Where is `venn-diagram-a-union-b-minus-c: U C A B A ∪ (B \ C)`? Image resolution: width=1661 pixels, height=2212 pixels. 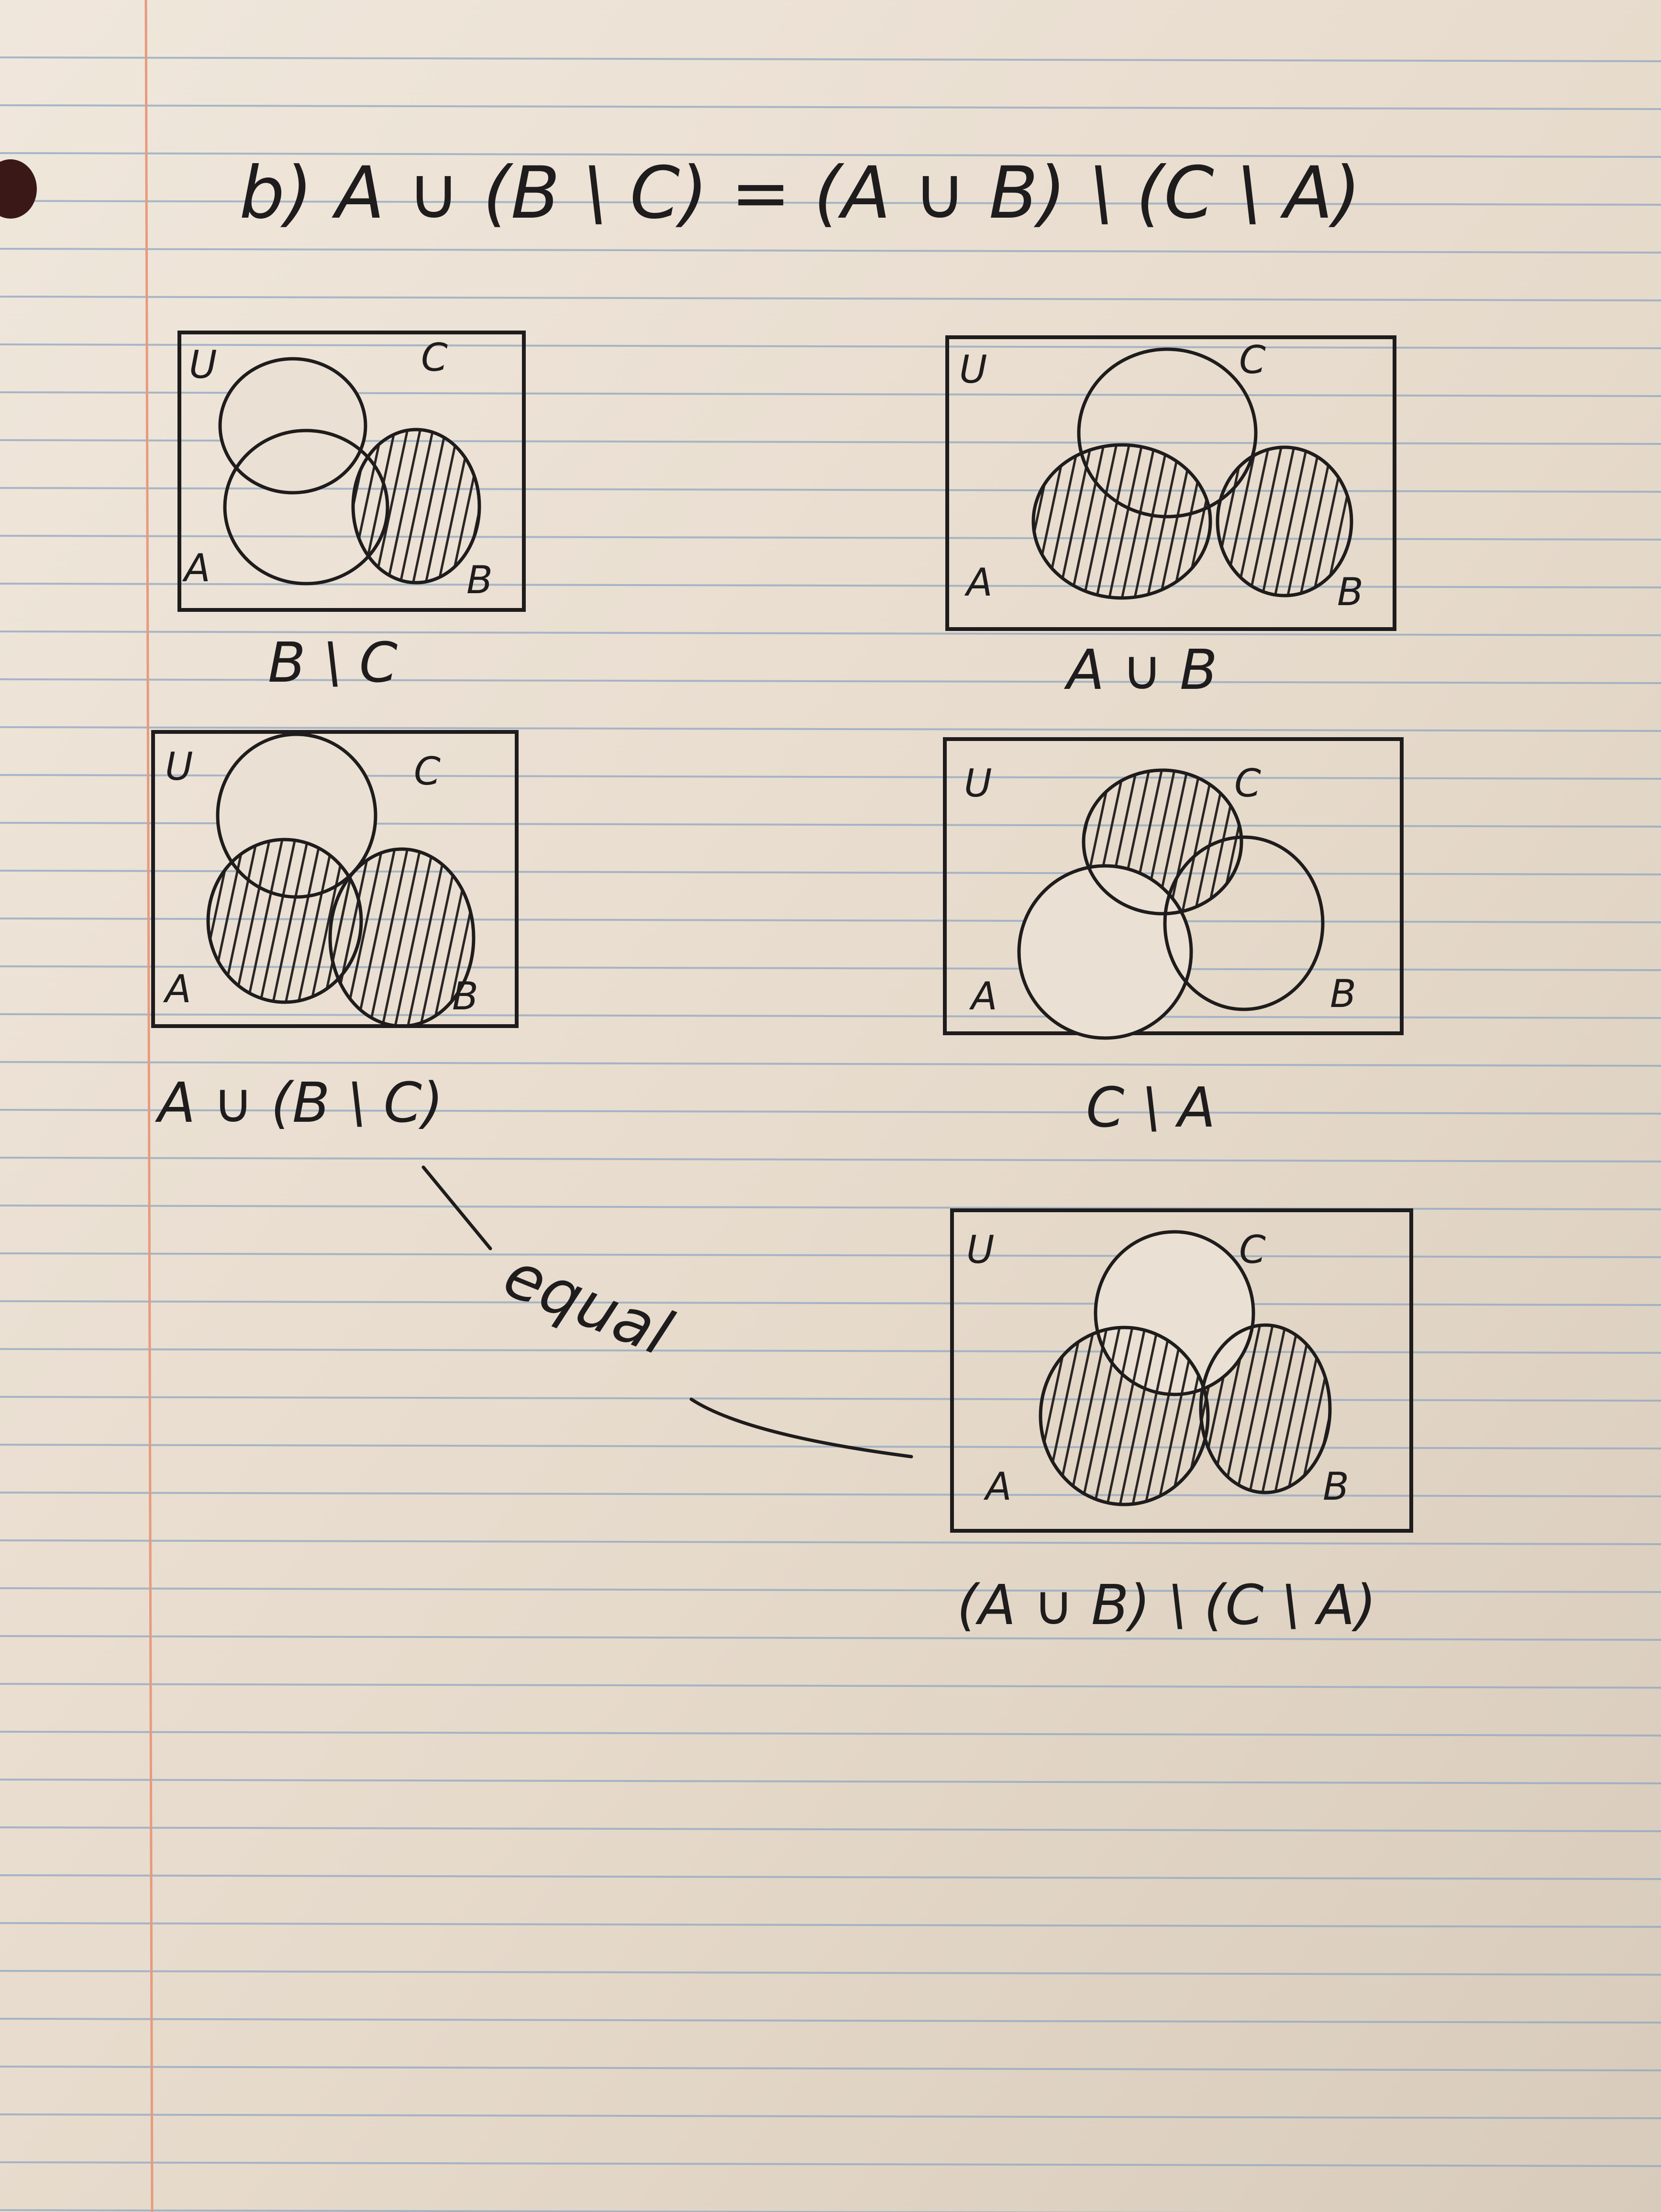
venn-diagram-a-union-b-minus-c: U C A B A ∪ (B \ C) is located at coordinates (335, 932).